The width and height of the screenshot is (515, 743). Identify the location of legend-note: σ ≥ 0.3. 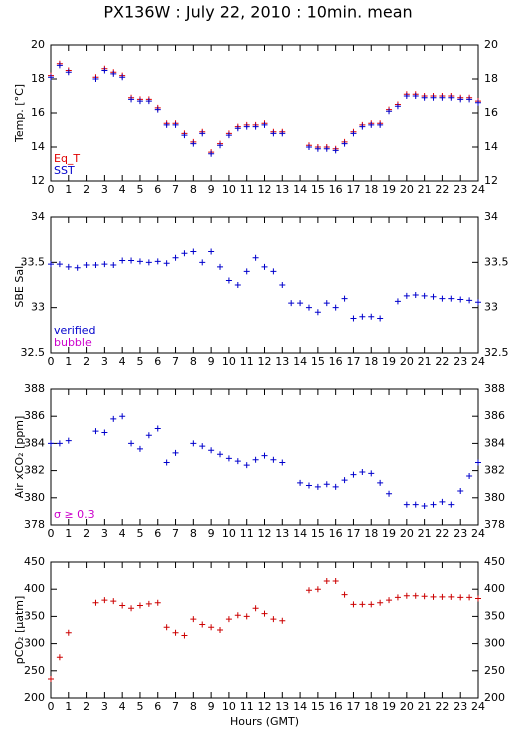
(74, 514).